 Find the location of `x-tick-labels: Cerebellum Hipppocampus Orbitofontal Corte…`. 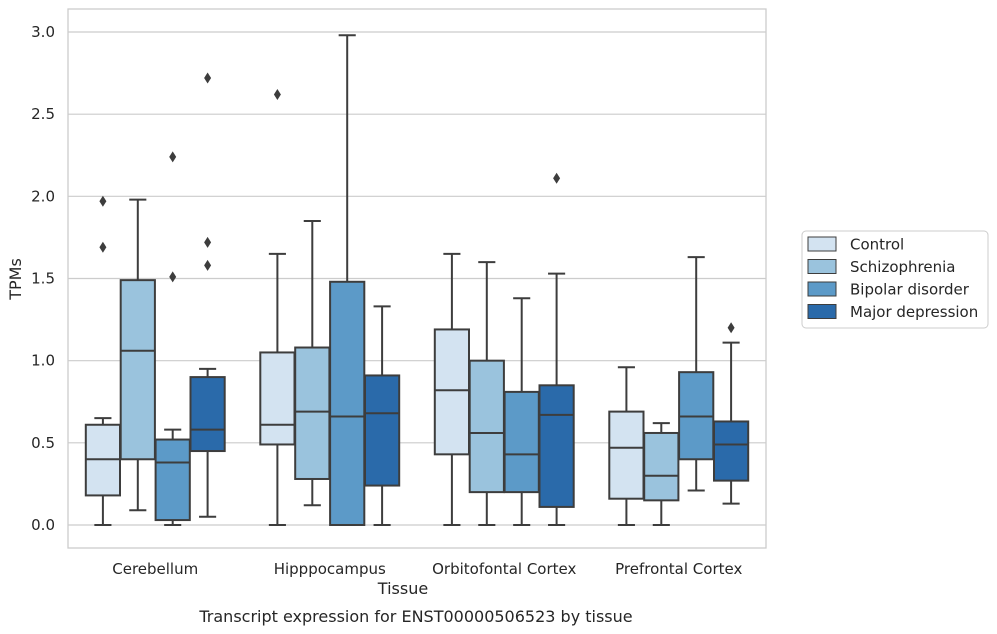

x-tick-labels: Cerebellum Hipppocampus Orbitofontal Corte… is located at coordinates (427, 569).